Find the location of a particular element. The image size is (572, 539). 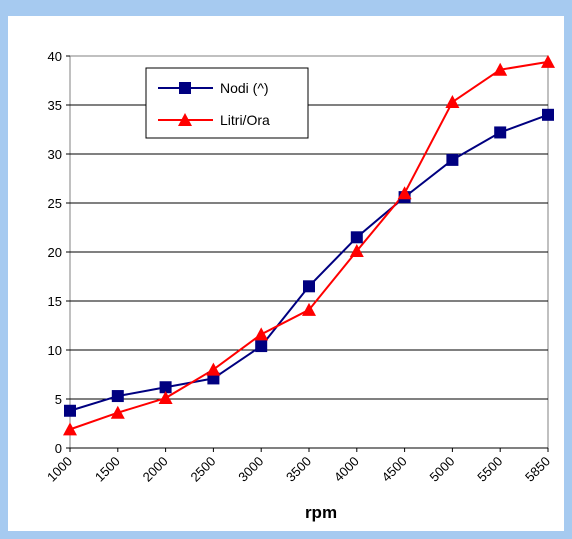

y-tick-label: 15 is located at coordinates (55, 301).